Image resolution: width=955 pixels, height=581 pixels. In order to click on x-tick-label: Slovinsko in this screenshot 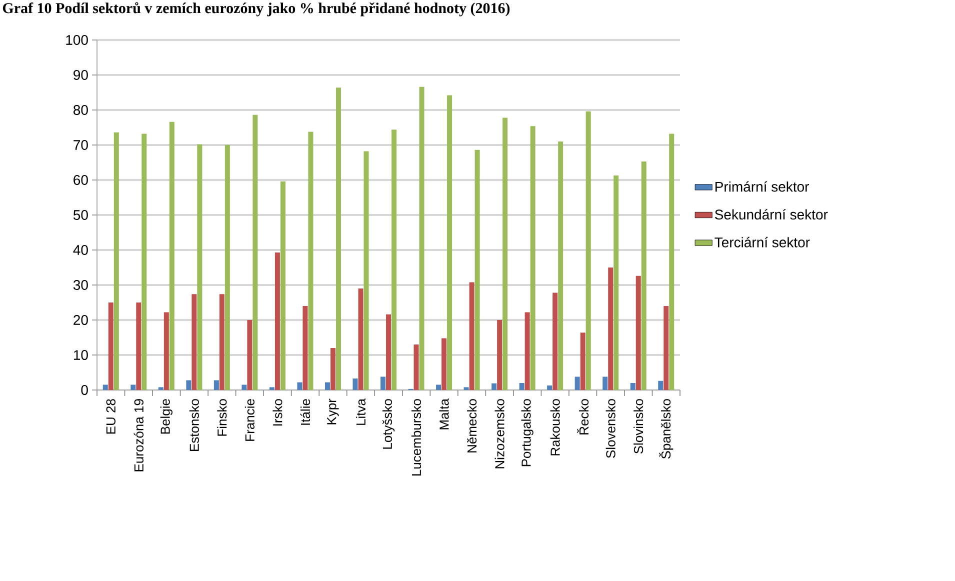, I will do `click(639, 426)`.